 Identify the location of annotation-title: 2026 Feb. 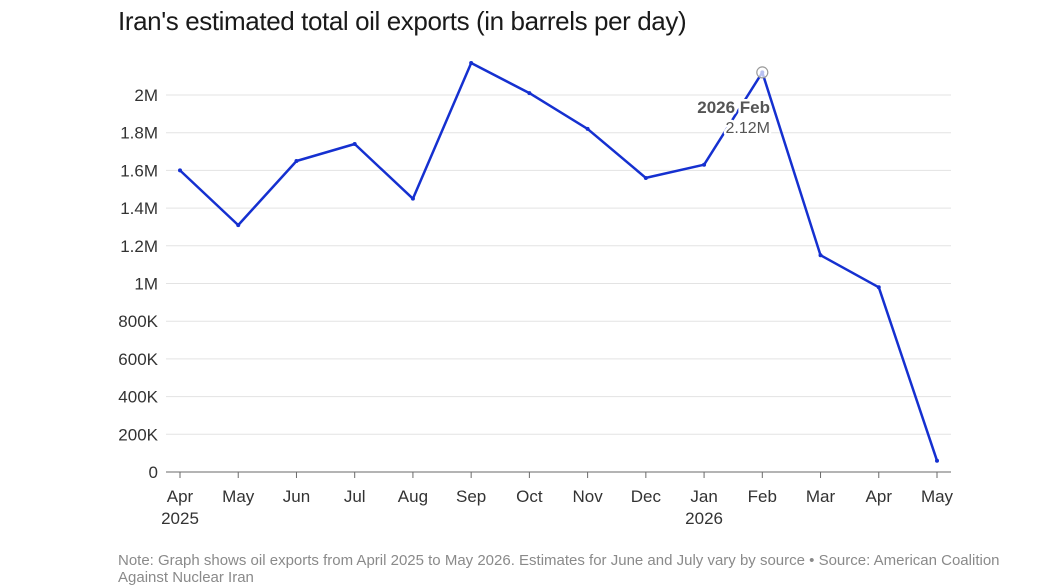
(733, 107).